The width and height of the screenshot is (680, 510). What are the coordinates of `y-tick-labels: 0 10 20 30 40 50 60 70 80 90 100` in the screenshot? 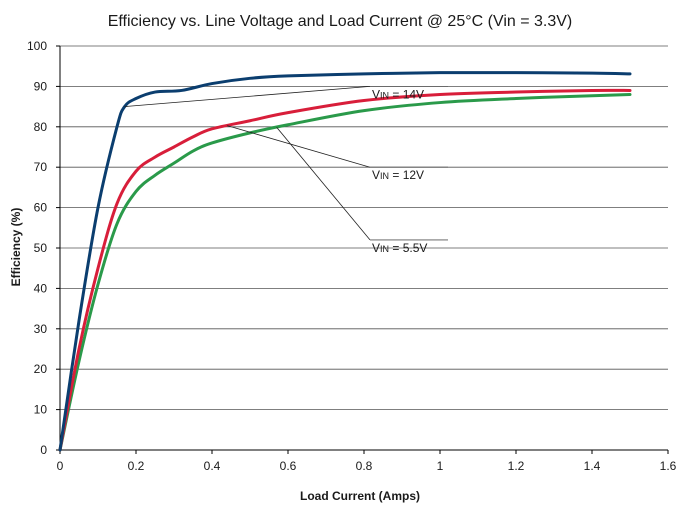 It's located at (43, 248).